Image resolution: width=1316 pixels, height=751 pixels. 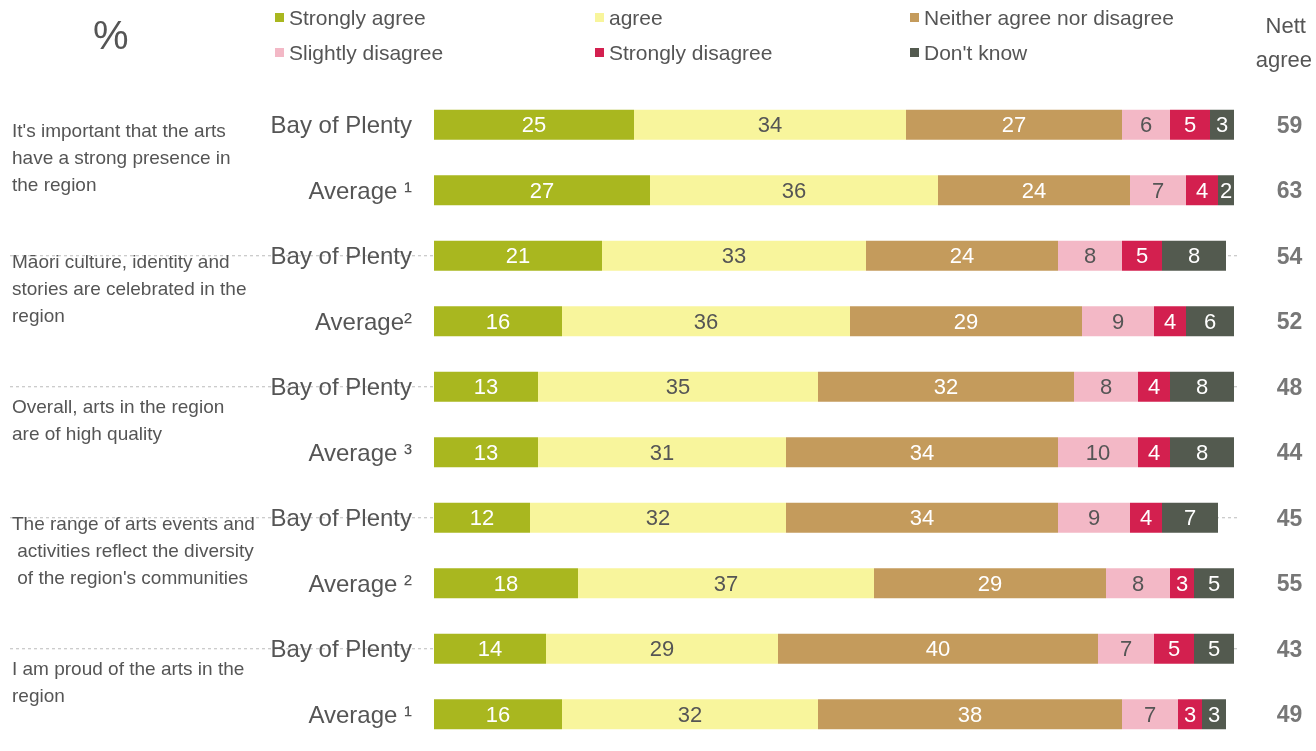 What do you see at coordinates (1289, 124) in the screenshot?
I see `data-label: 59` at bounding box center [1289, 124].